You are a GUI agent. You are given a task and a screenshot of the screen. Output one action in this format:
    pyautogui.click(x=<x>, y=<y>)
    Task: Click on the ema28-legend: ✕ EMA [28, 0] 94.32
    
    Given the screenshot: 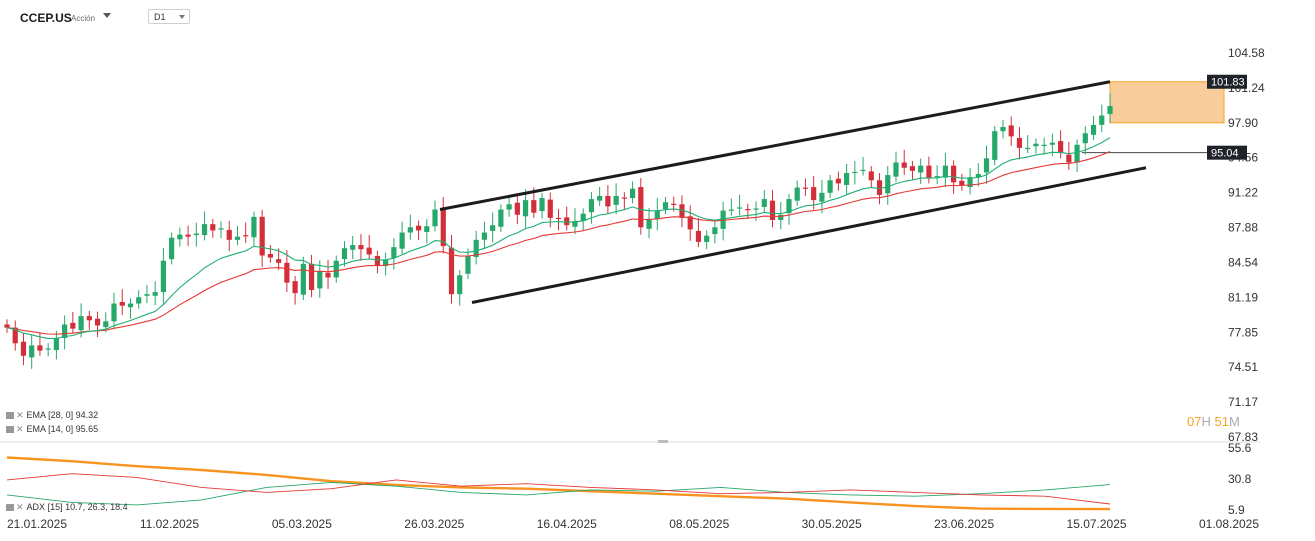 What is the action you would take?
    pyautogui.click(x=52, y=415)
    